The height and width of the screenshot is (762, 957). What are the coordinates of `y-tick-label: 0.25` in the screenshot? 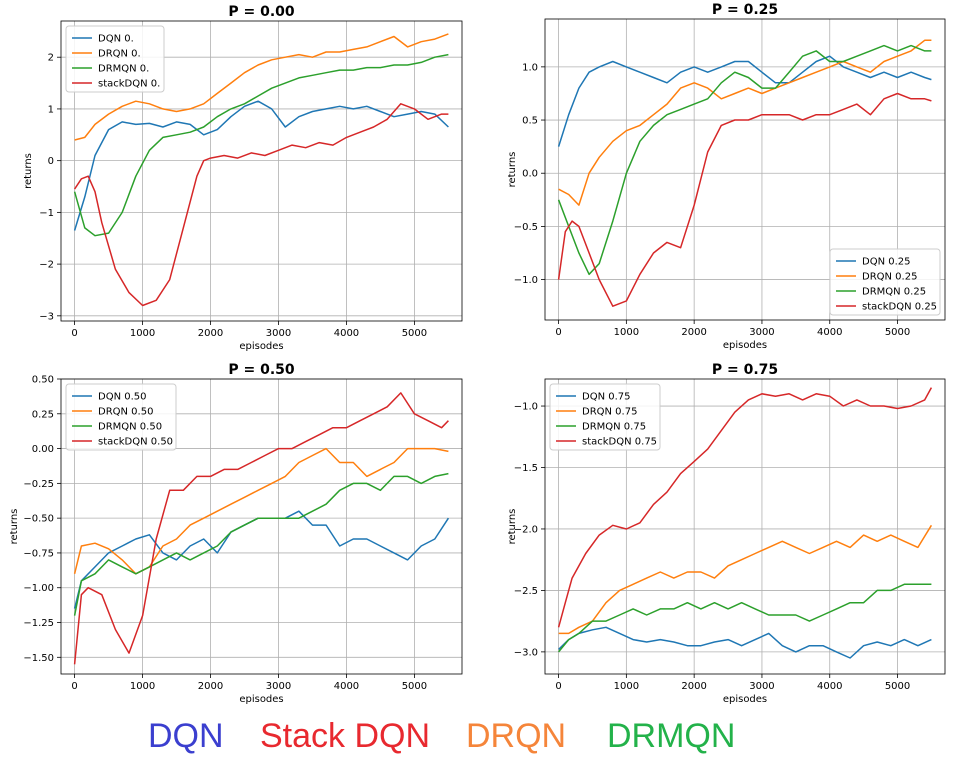 It's located at (43, 414).